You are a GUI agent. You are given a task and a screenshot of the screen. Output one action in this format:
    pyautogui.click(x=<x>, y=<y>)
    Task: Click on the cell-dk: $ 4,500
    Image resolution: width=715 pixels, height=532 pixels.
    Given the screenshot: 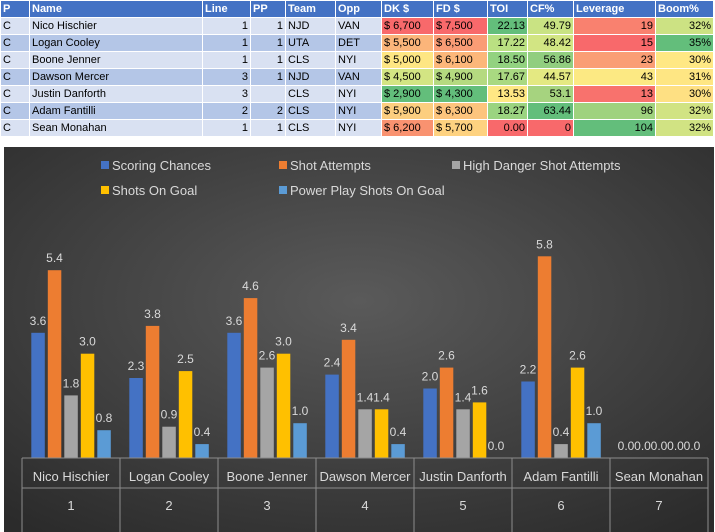 What is the action you would take?
    pyautogui.click(x=407, y=77)
    